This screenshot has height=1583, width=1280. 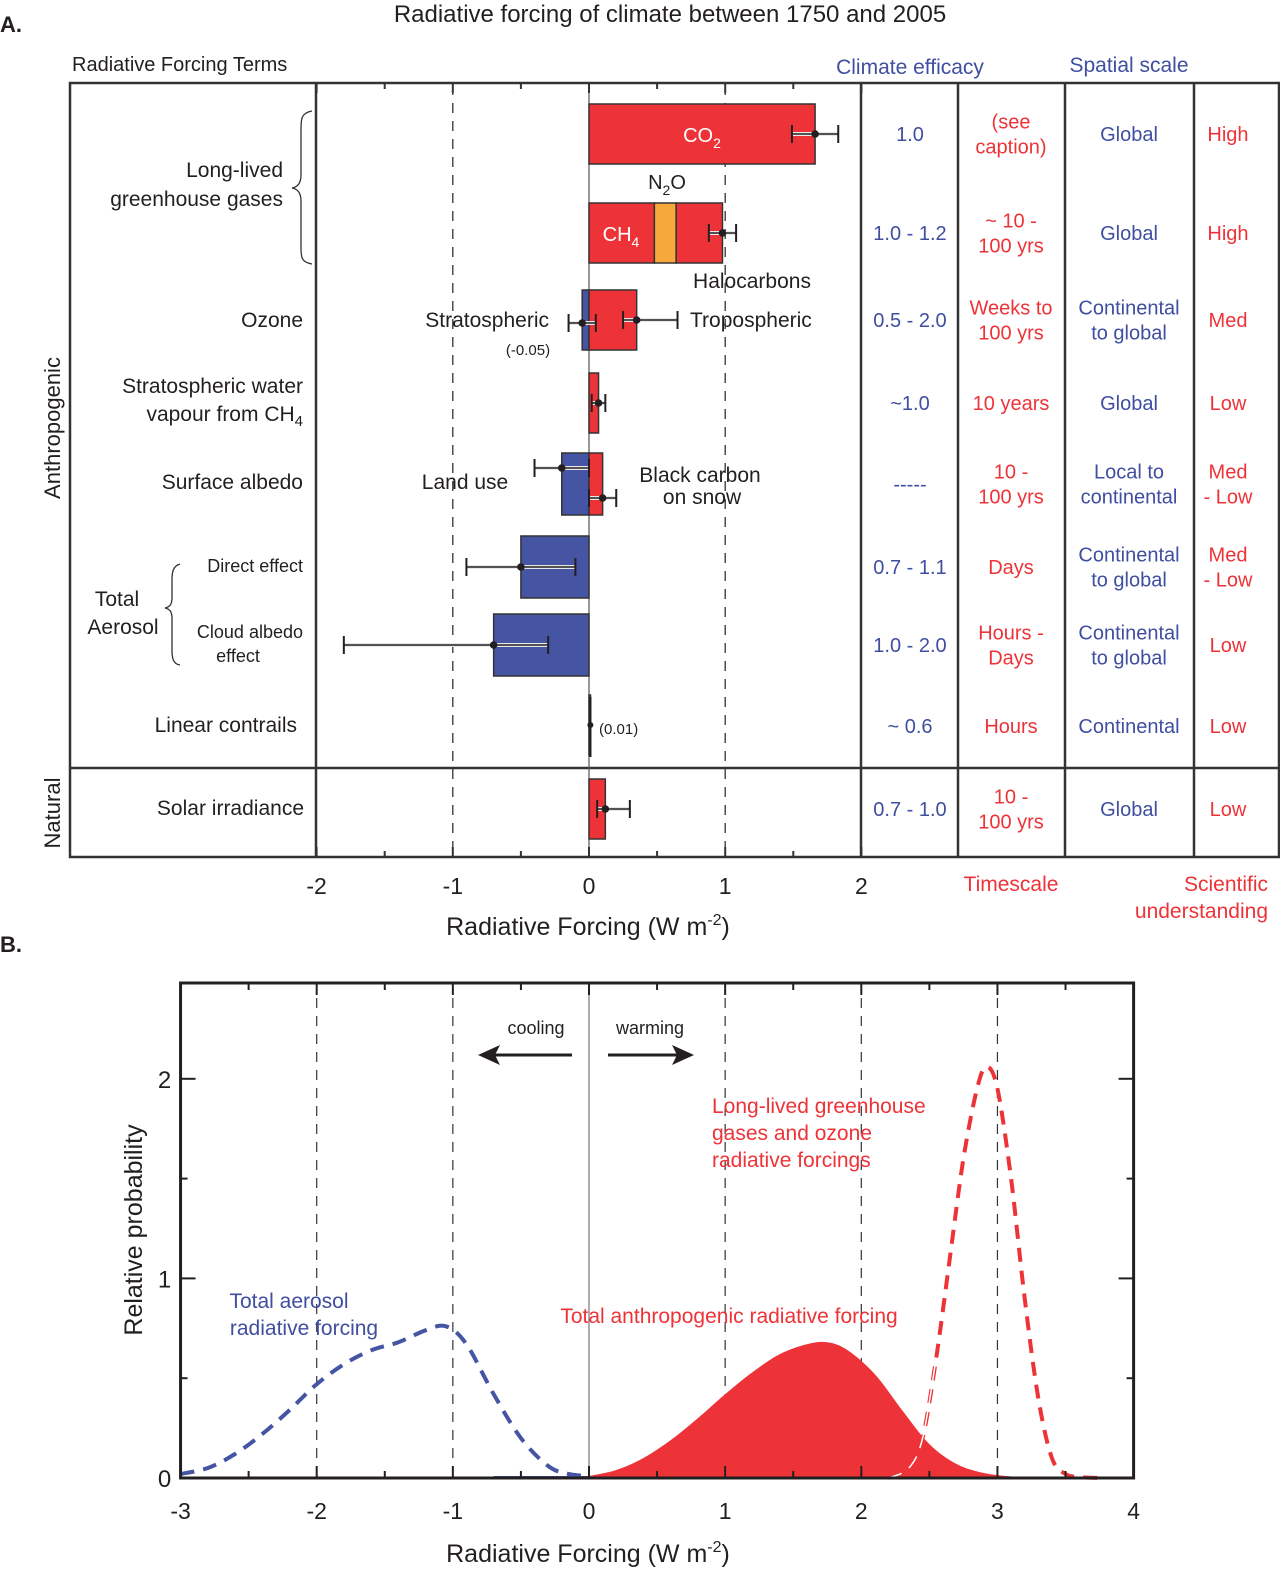 What do you see at coordinates (792, 1133) in the screenshot?
I see `ghg-curve-label-2: gases and ozone` at bounding box center [792, 1133].